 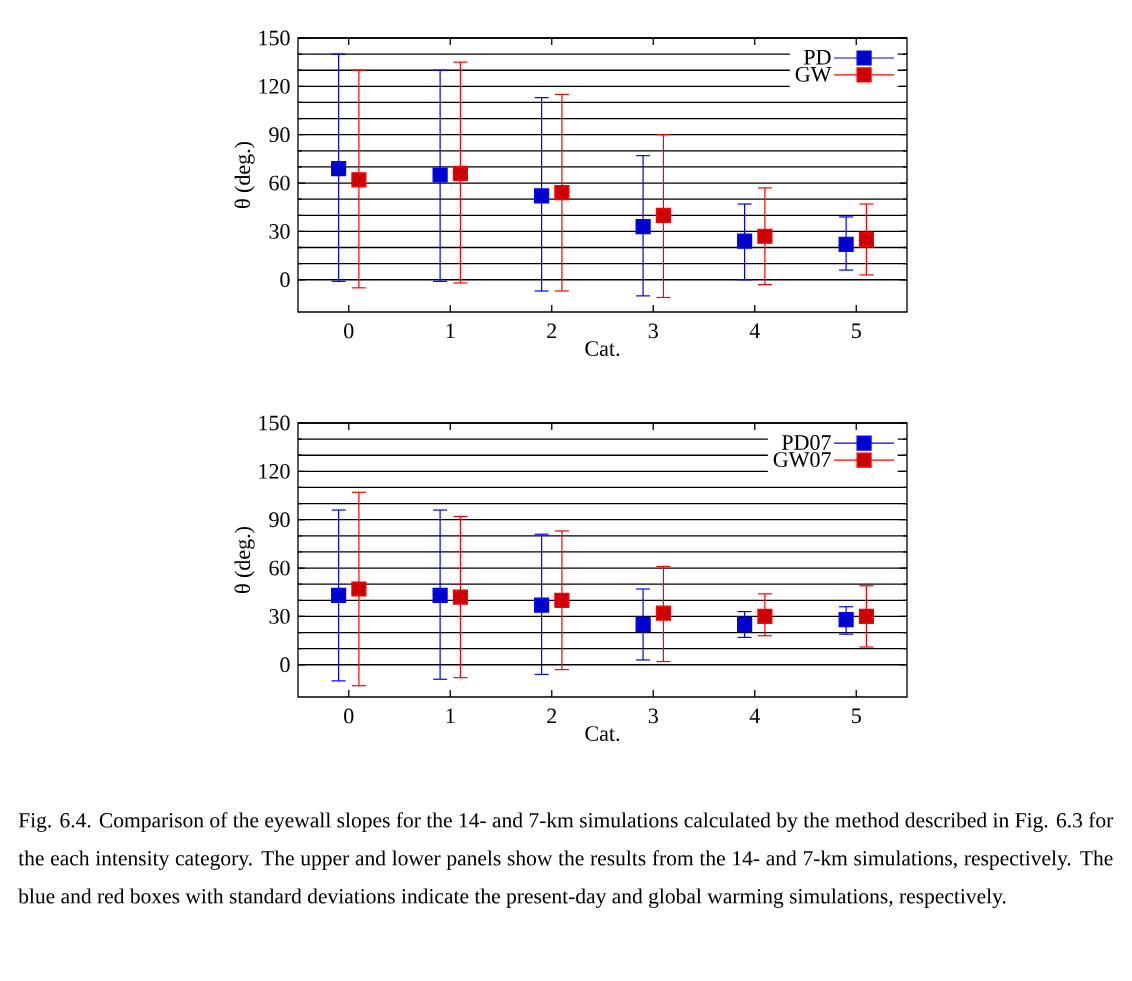 What do you see at coordinates (806, 442) in the screenshot?
I see `legend-label: PD07` at bounding box center [806, 442].